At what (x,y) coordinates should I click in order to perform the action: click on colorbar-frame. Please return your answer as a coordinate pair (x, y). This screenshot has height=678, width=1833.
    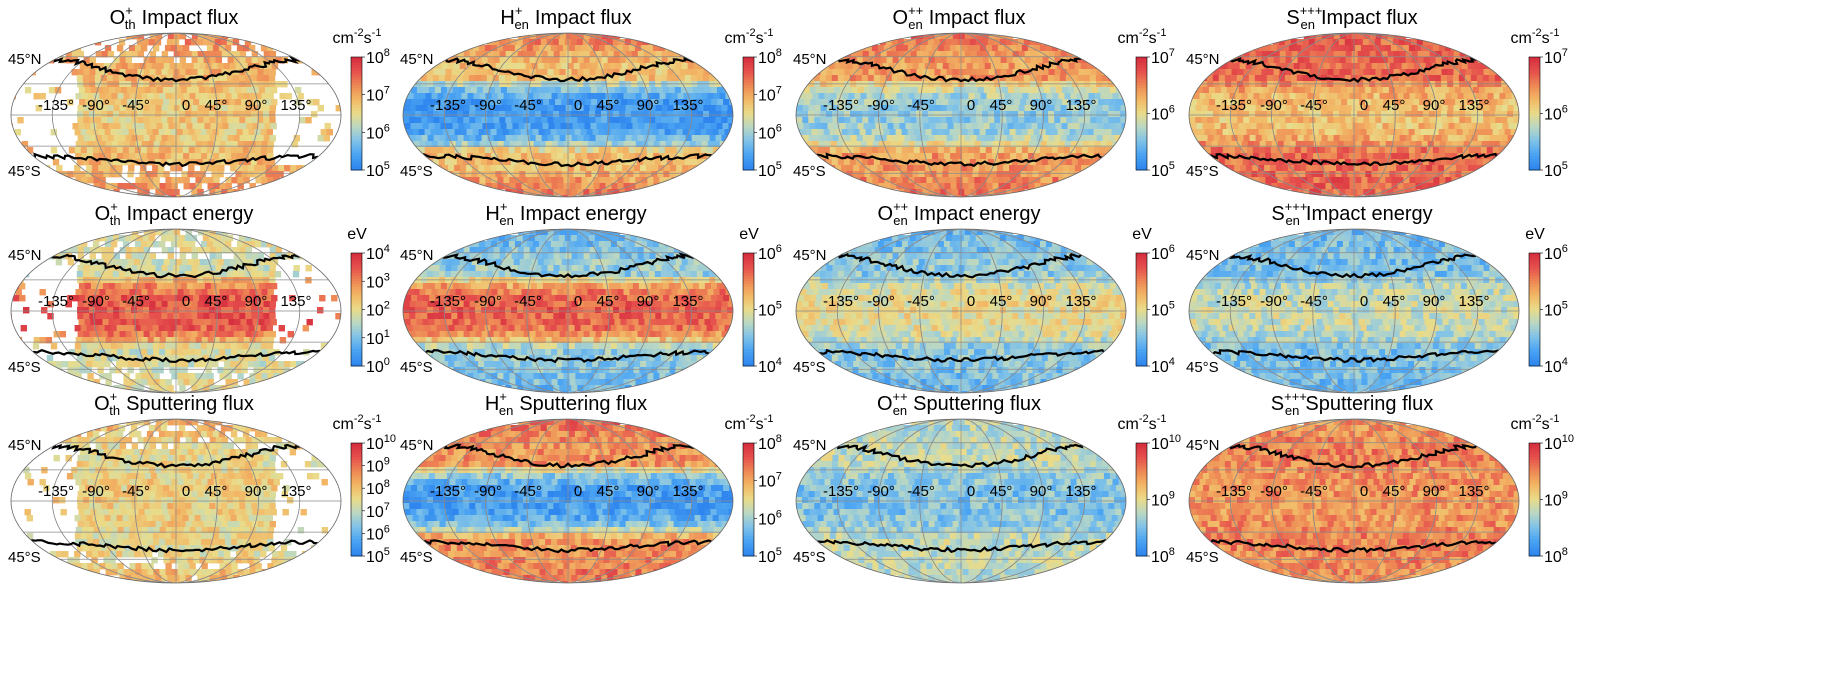
    Looking at the image, I should click on (748, 113).